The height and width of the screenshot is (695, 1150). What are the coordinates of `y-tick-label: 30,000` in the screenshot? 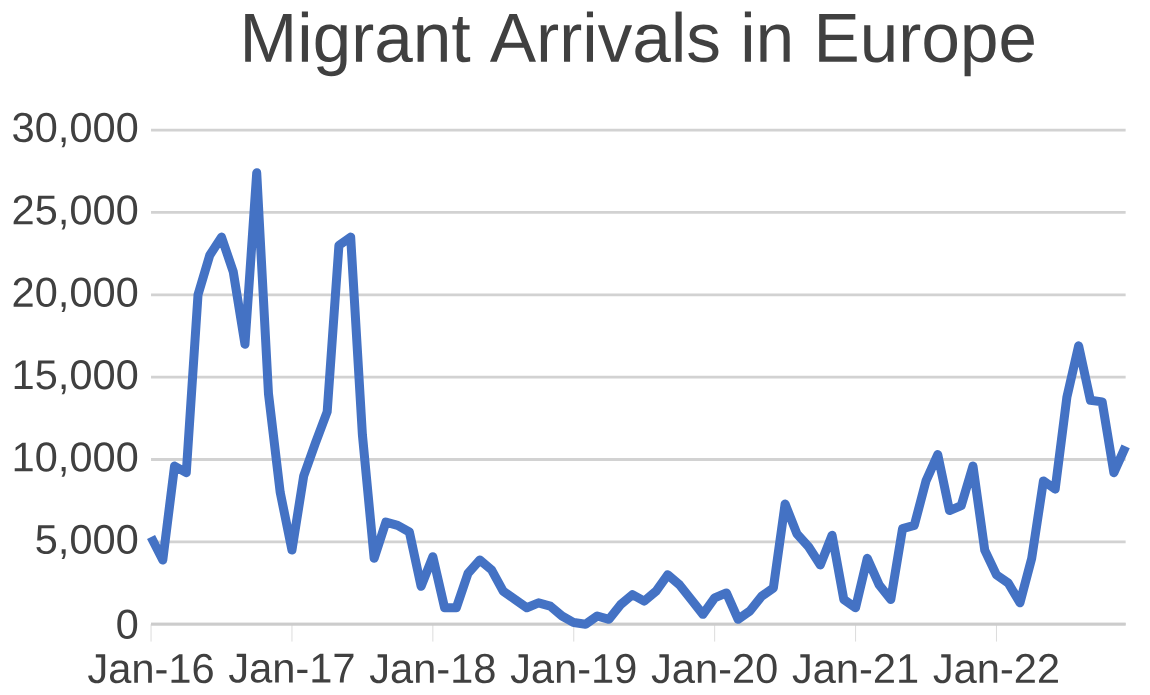 It's located at (75, 130).